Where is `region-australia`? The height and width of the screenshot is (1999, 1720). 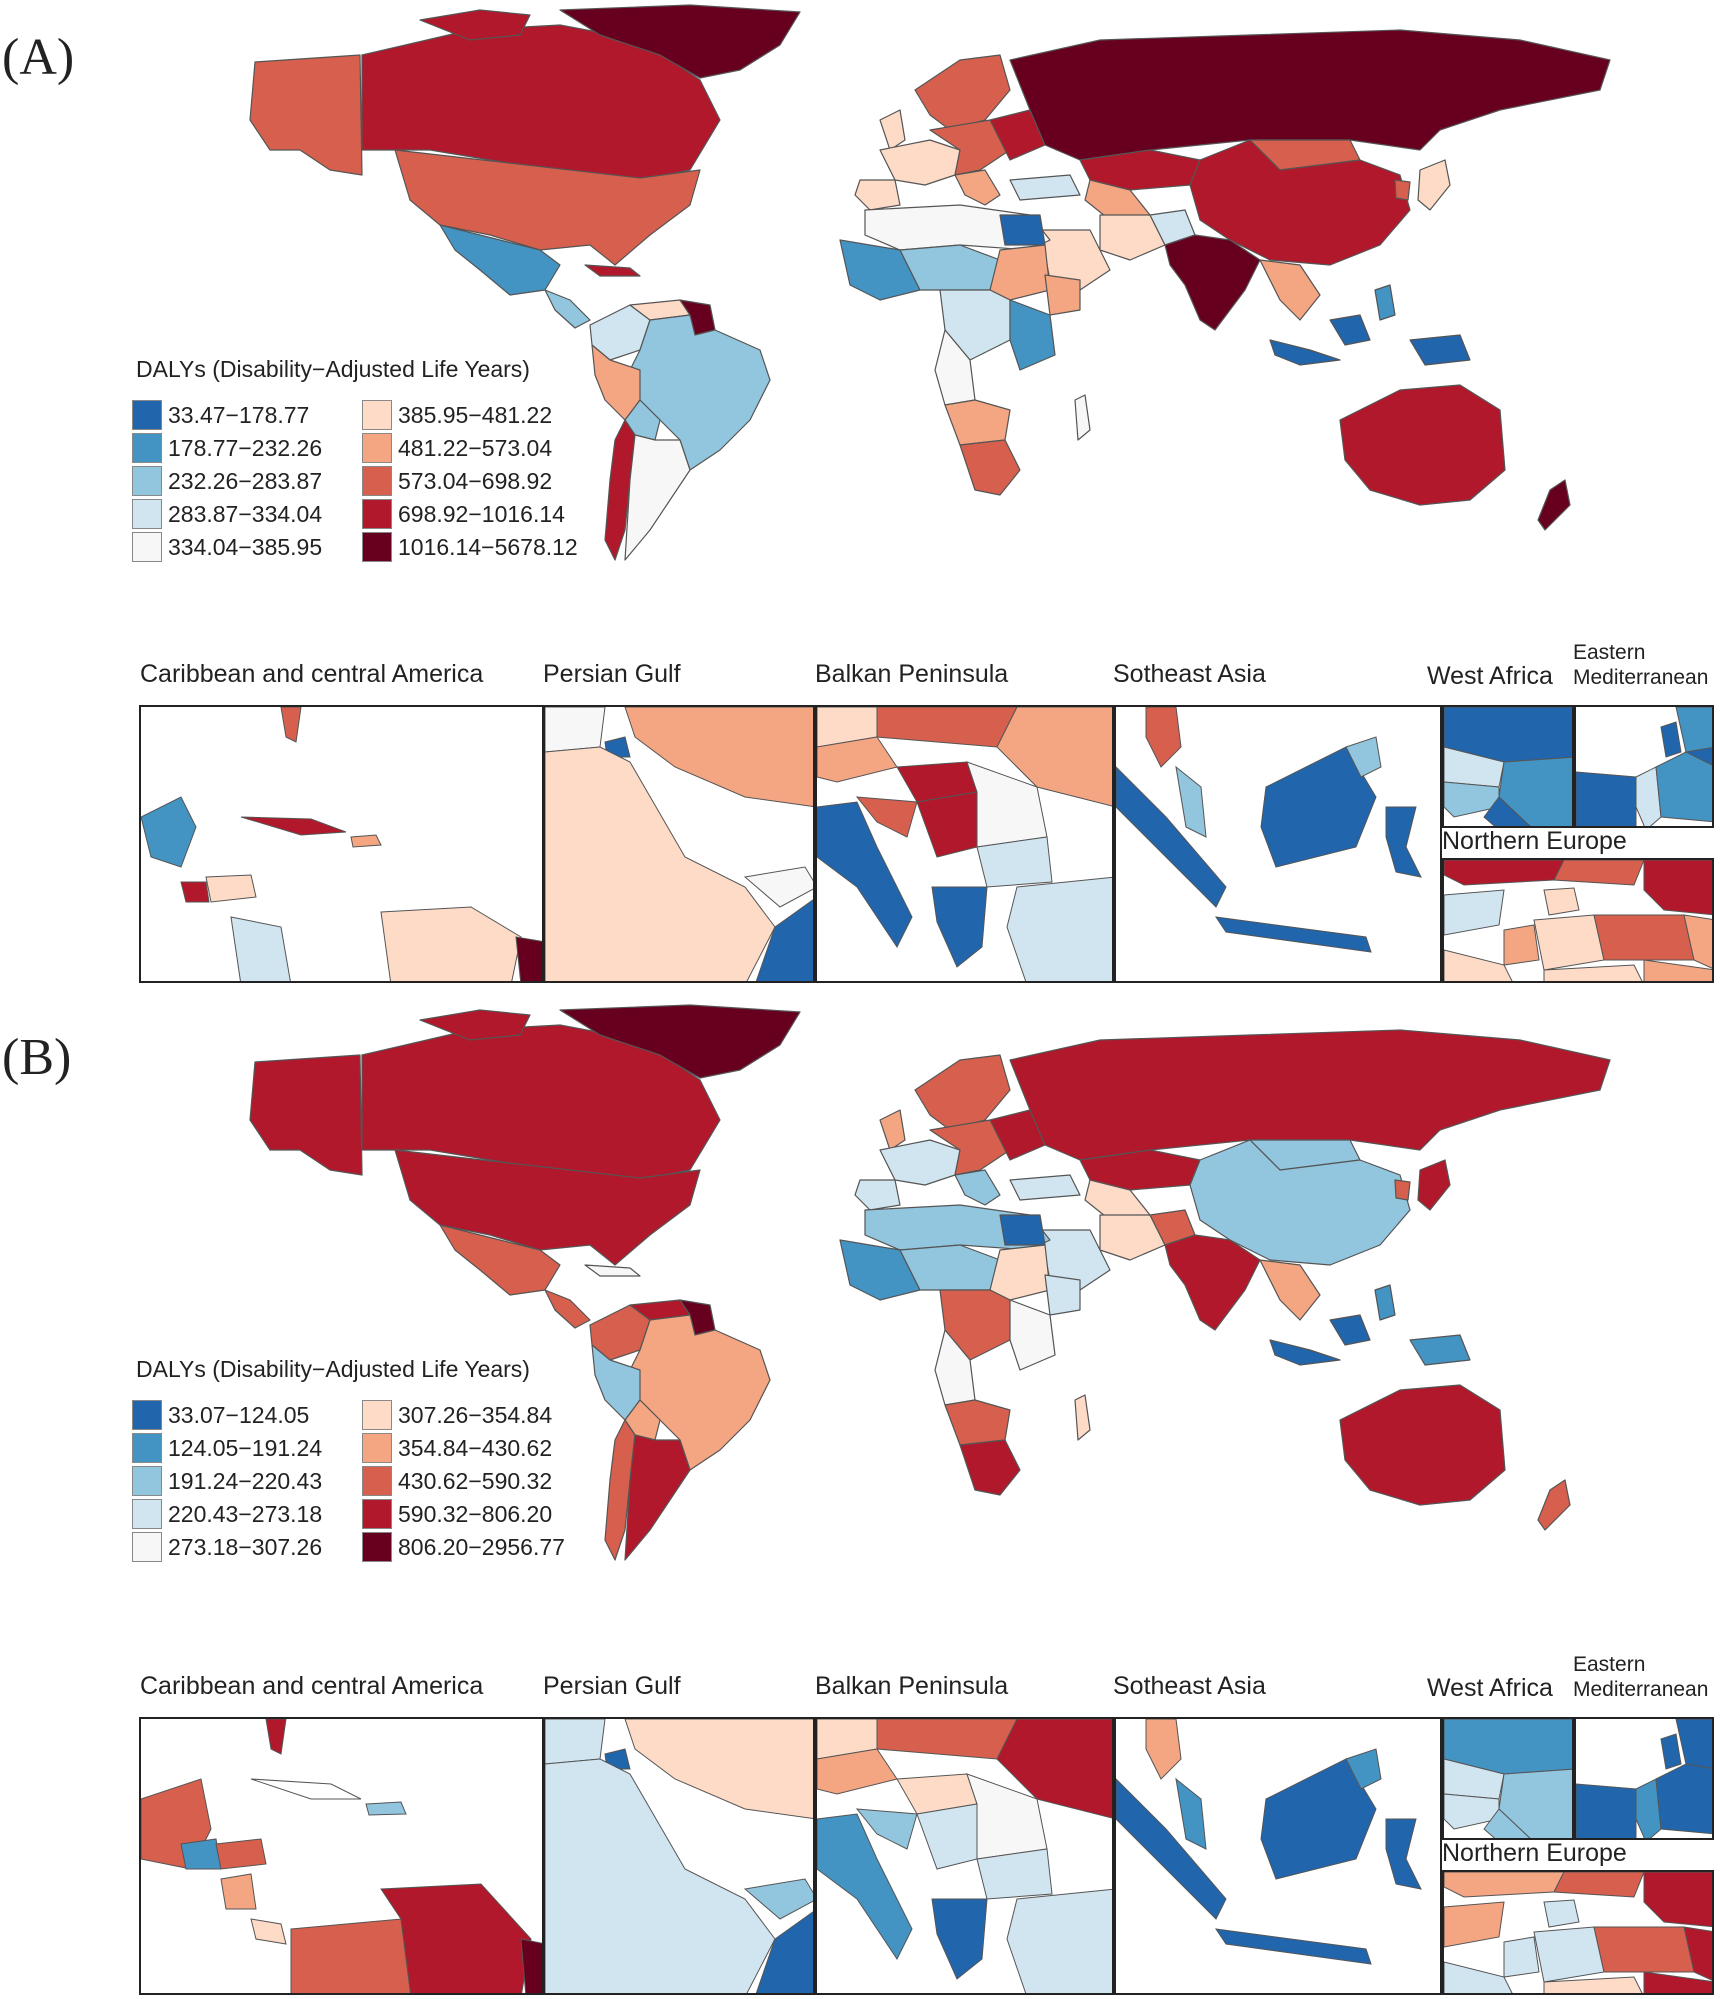 region-australia is located at coordinates (1422, 445).